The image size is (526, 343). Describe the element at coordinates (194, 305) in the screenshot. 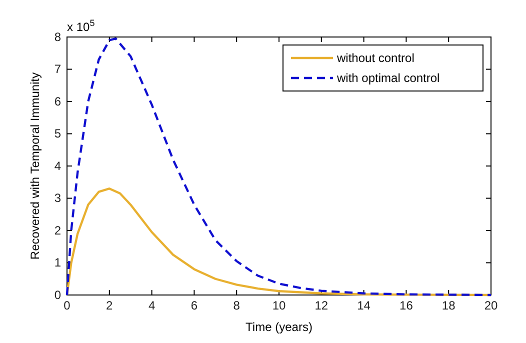

I see `x-tick-label: 6` at that location.